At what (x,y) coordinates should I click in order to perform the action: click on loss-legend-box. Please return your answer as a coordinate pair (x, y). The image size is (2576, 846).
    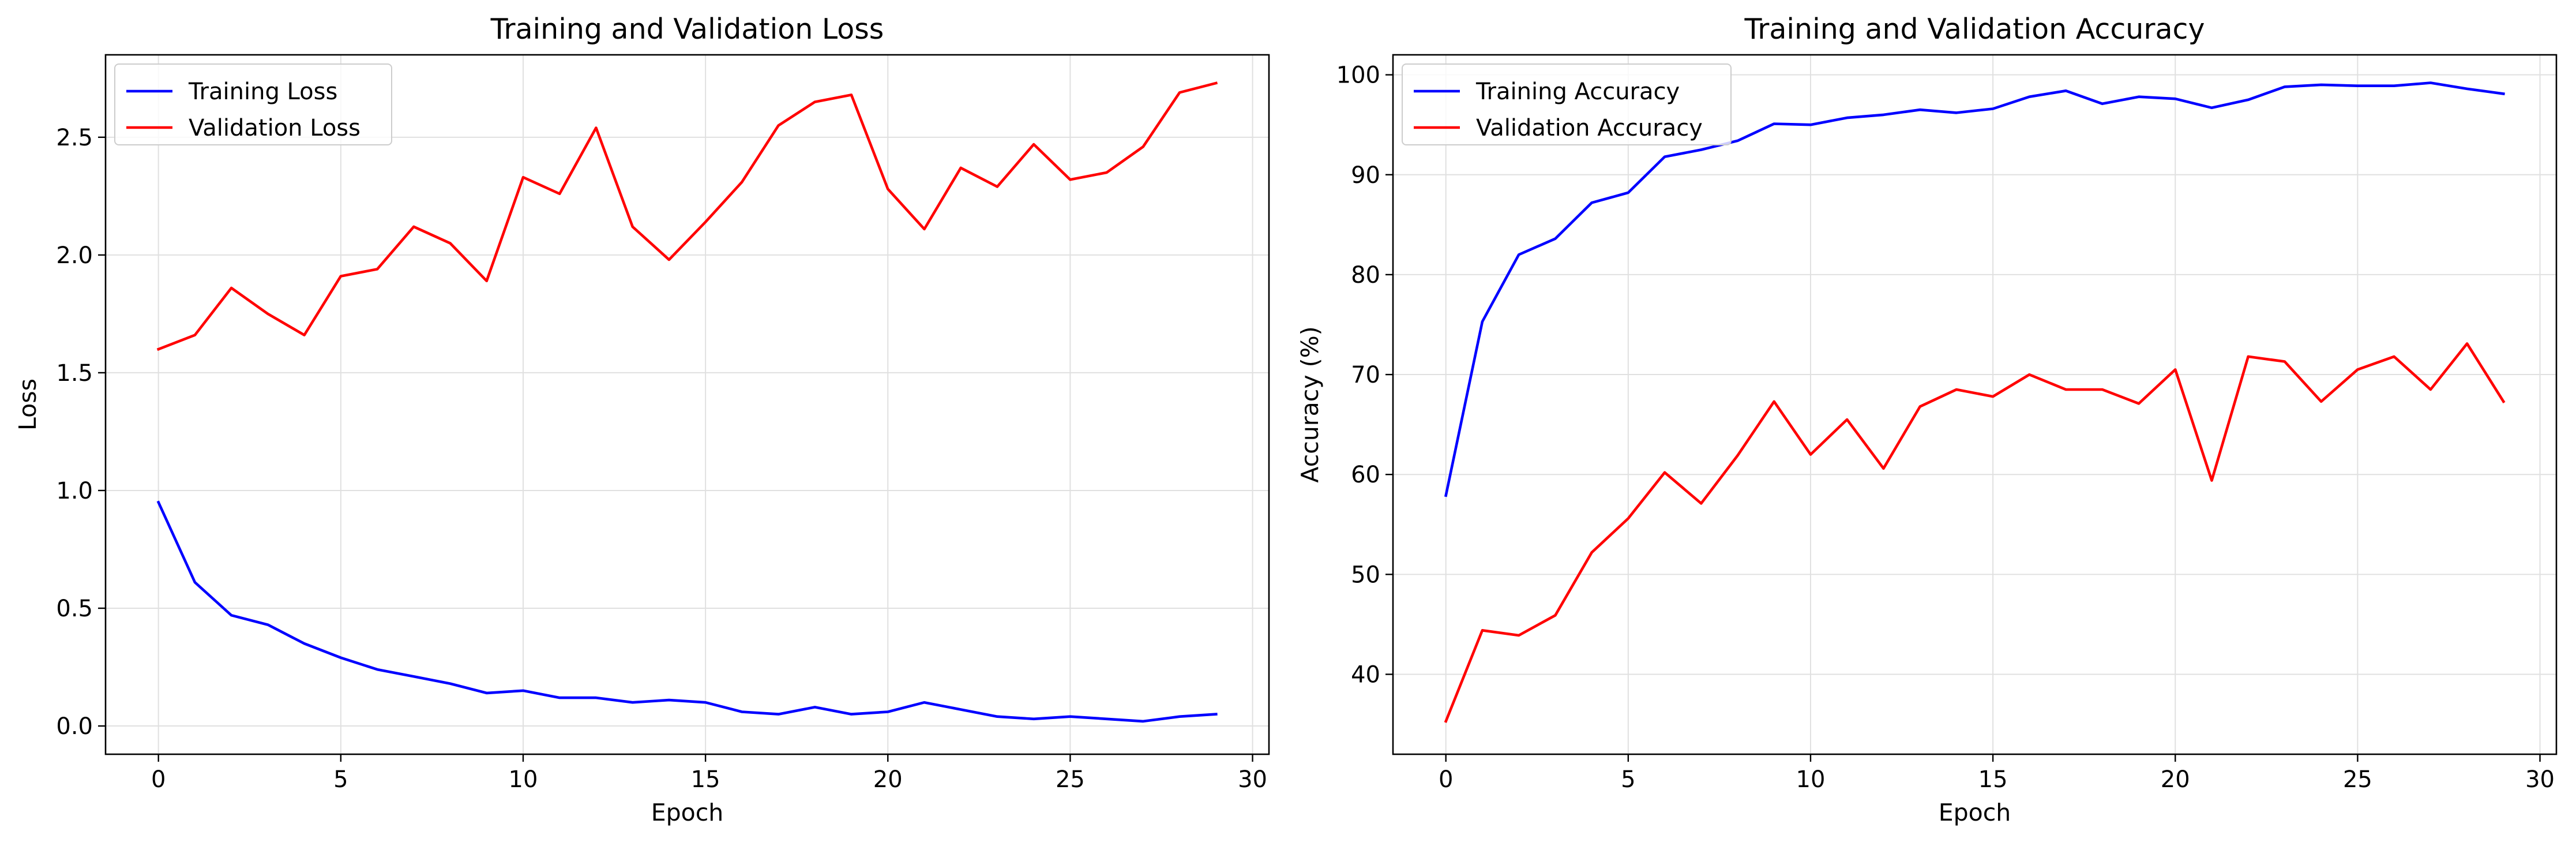
    Looking at the image, I should click on (253, 104).